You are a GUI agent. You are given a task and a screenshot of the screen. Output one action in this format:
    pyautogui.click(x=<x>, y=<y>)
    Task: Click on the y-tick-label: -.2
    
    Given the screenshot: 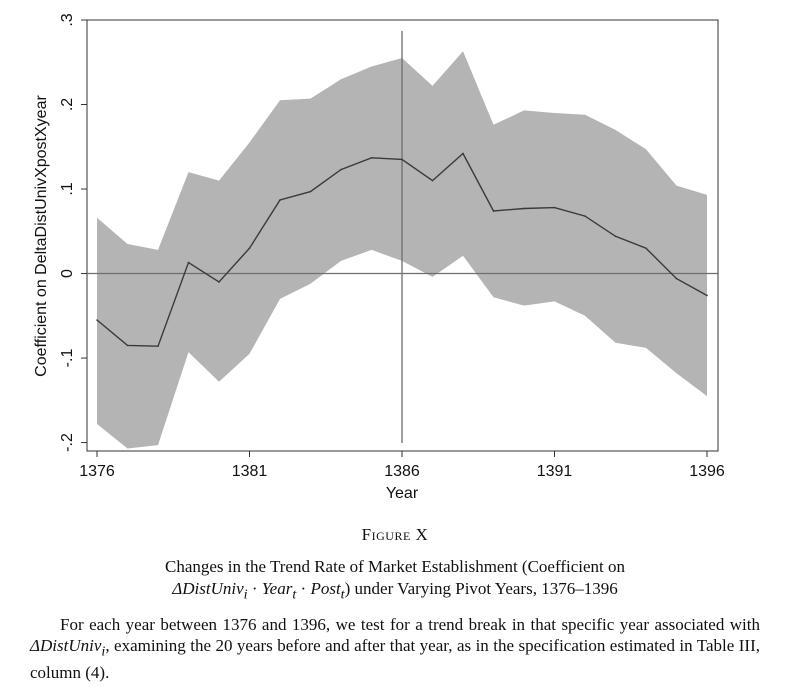 What is the action you would take?
    pyautogui.click(x=67, y=442)
    